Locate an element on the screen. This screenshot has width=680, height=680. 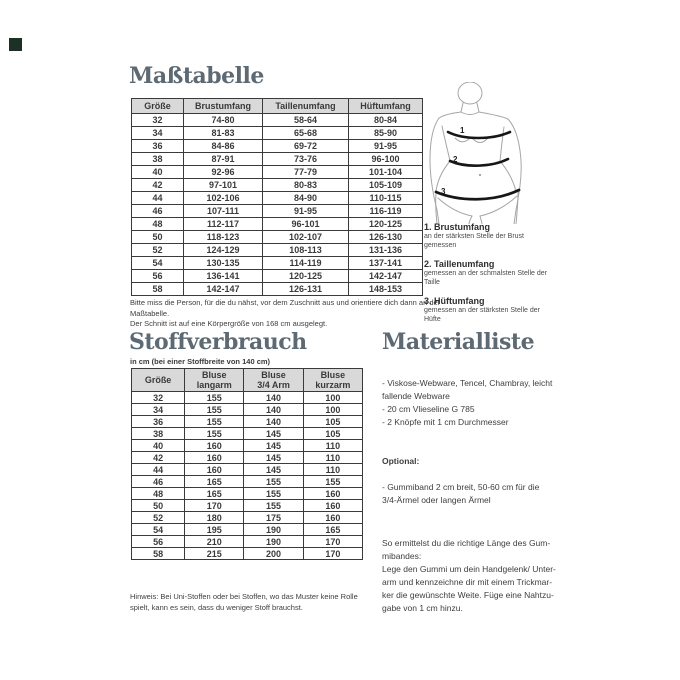
table-cell: 210 is located at coordinates (214, 541).